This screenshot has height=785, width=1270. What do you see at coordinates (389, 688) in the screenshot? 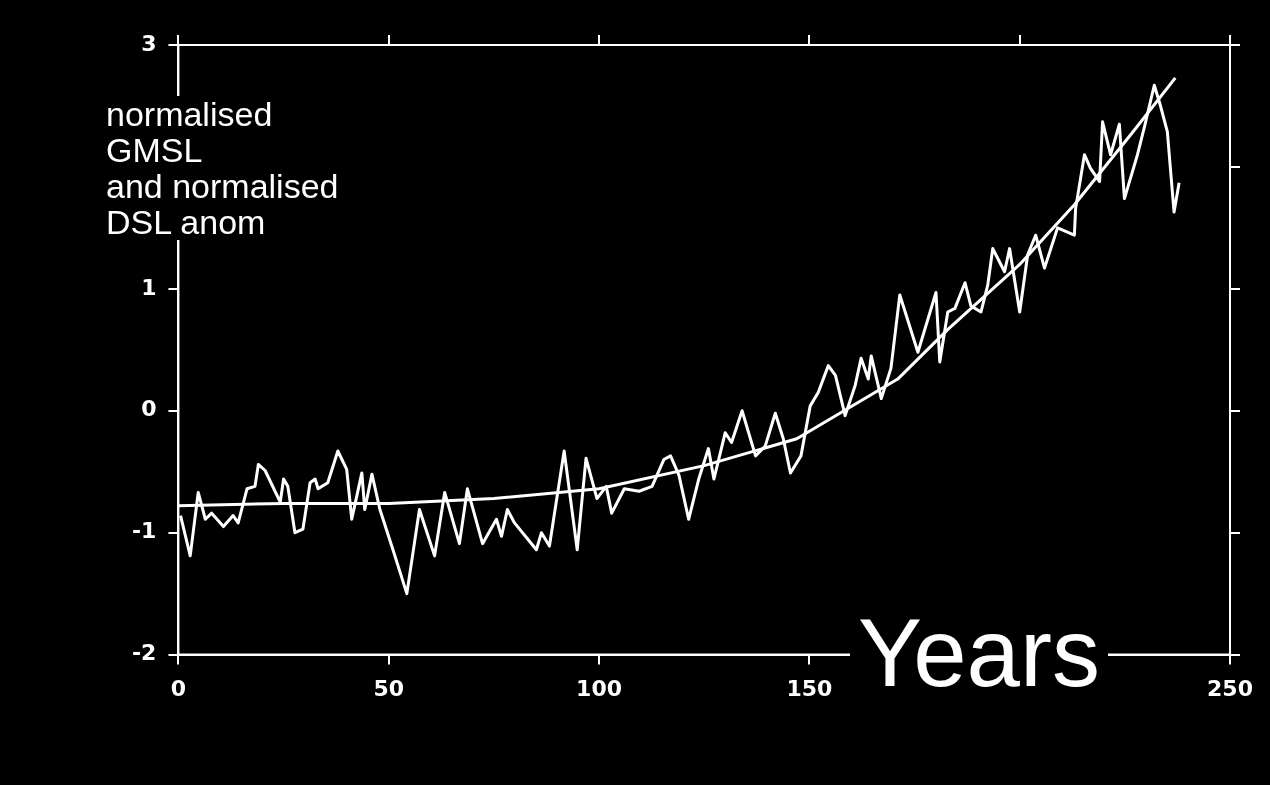
I see `x-tick-label: 50` at bounding box center [389, 688].